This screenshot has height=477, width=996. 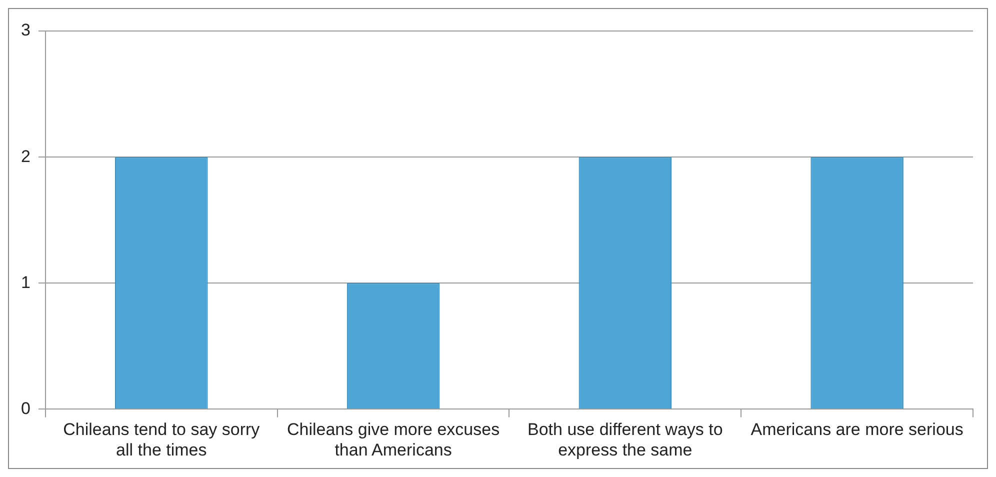 What do you see at coordinates (625, 440) in the screenshot?
I see `x-tick-label: Both use different ways to express the same` at bounding box center [625, 440].